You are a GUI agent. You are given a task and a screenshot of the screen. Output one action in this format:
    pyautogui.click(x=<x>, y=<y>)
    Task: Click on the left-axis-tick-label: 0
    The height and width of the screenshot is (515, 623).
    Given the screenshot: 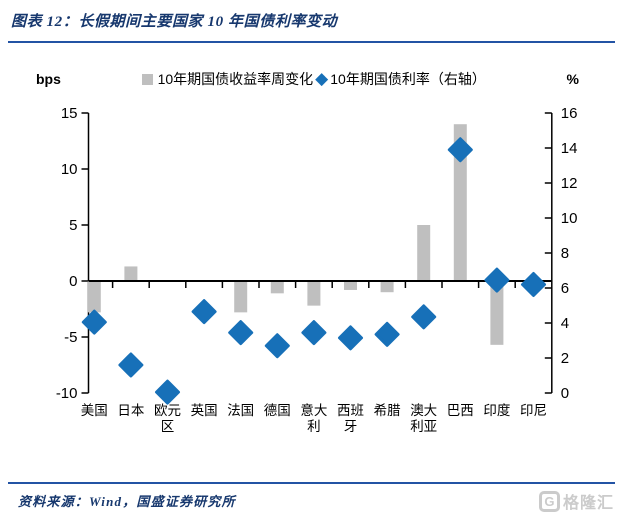 What is the action you would take?
    pyautogui.click(x=73, y=281)
    